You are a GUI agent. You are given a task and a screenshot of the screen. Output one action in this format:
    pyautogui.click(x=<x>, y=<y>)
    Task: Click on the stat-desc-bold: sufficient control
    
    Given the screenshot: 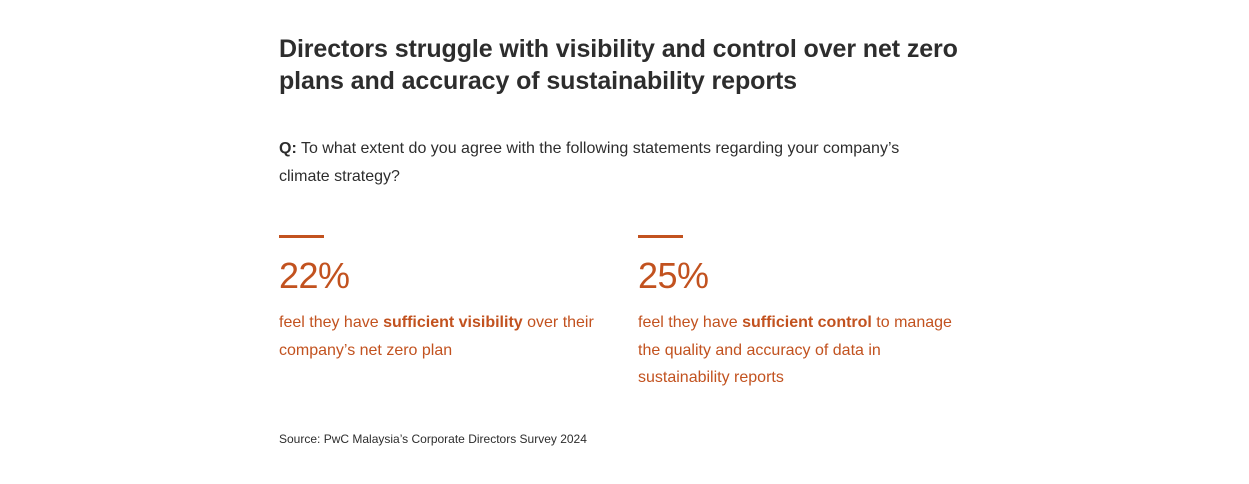 What is the action you would take?
    pyautogui.click(x=807, y=322)
    